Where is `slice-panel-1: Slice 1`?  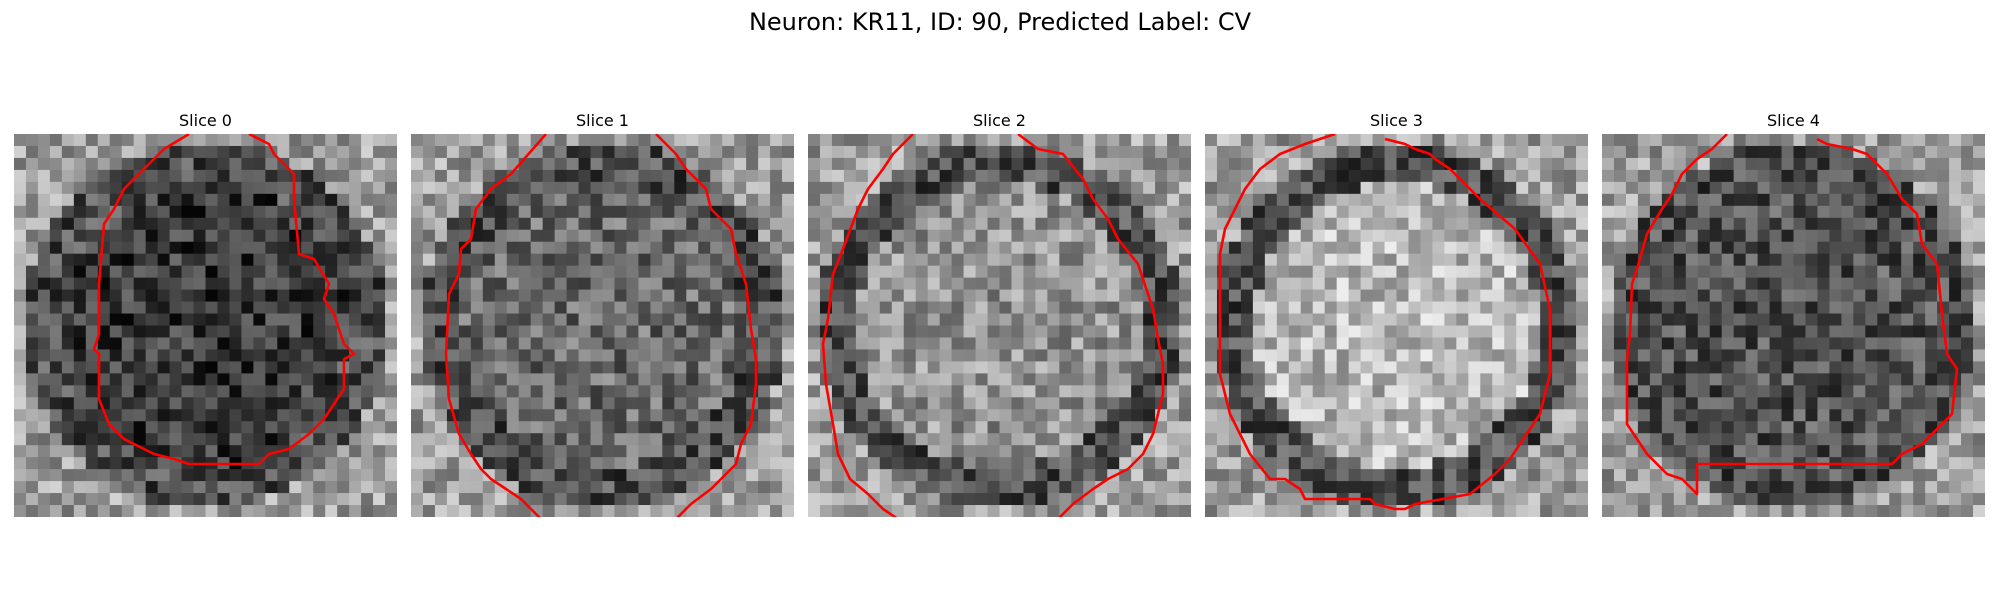 slice-panel-1: Slice 1 is located at coordinates (602, 313).